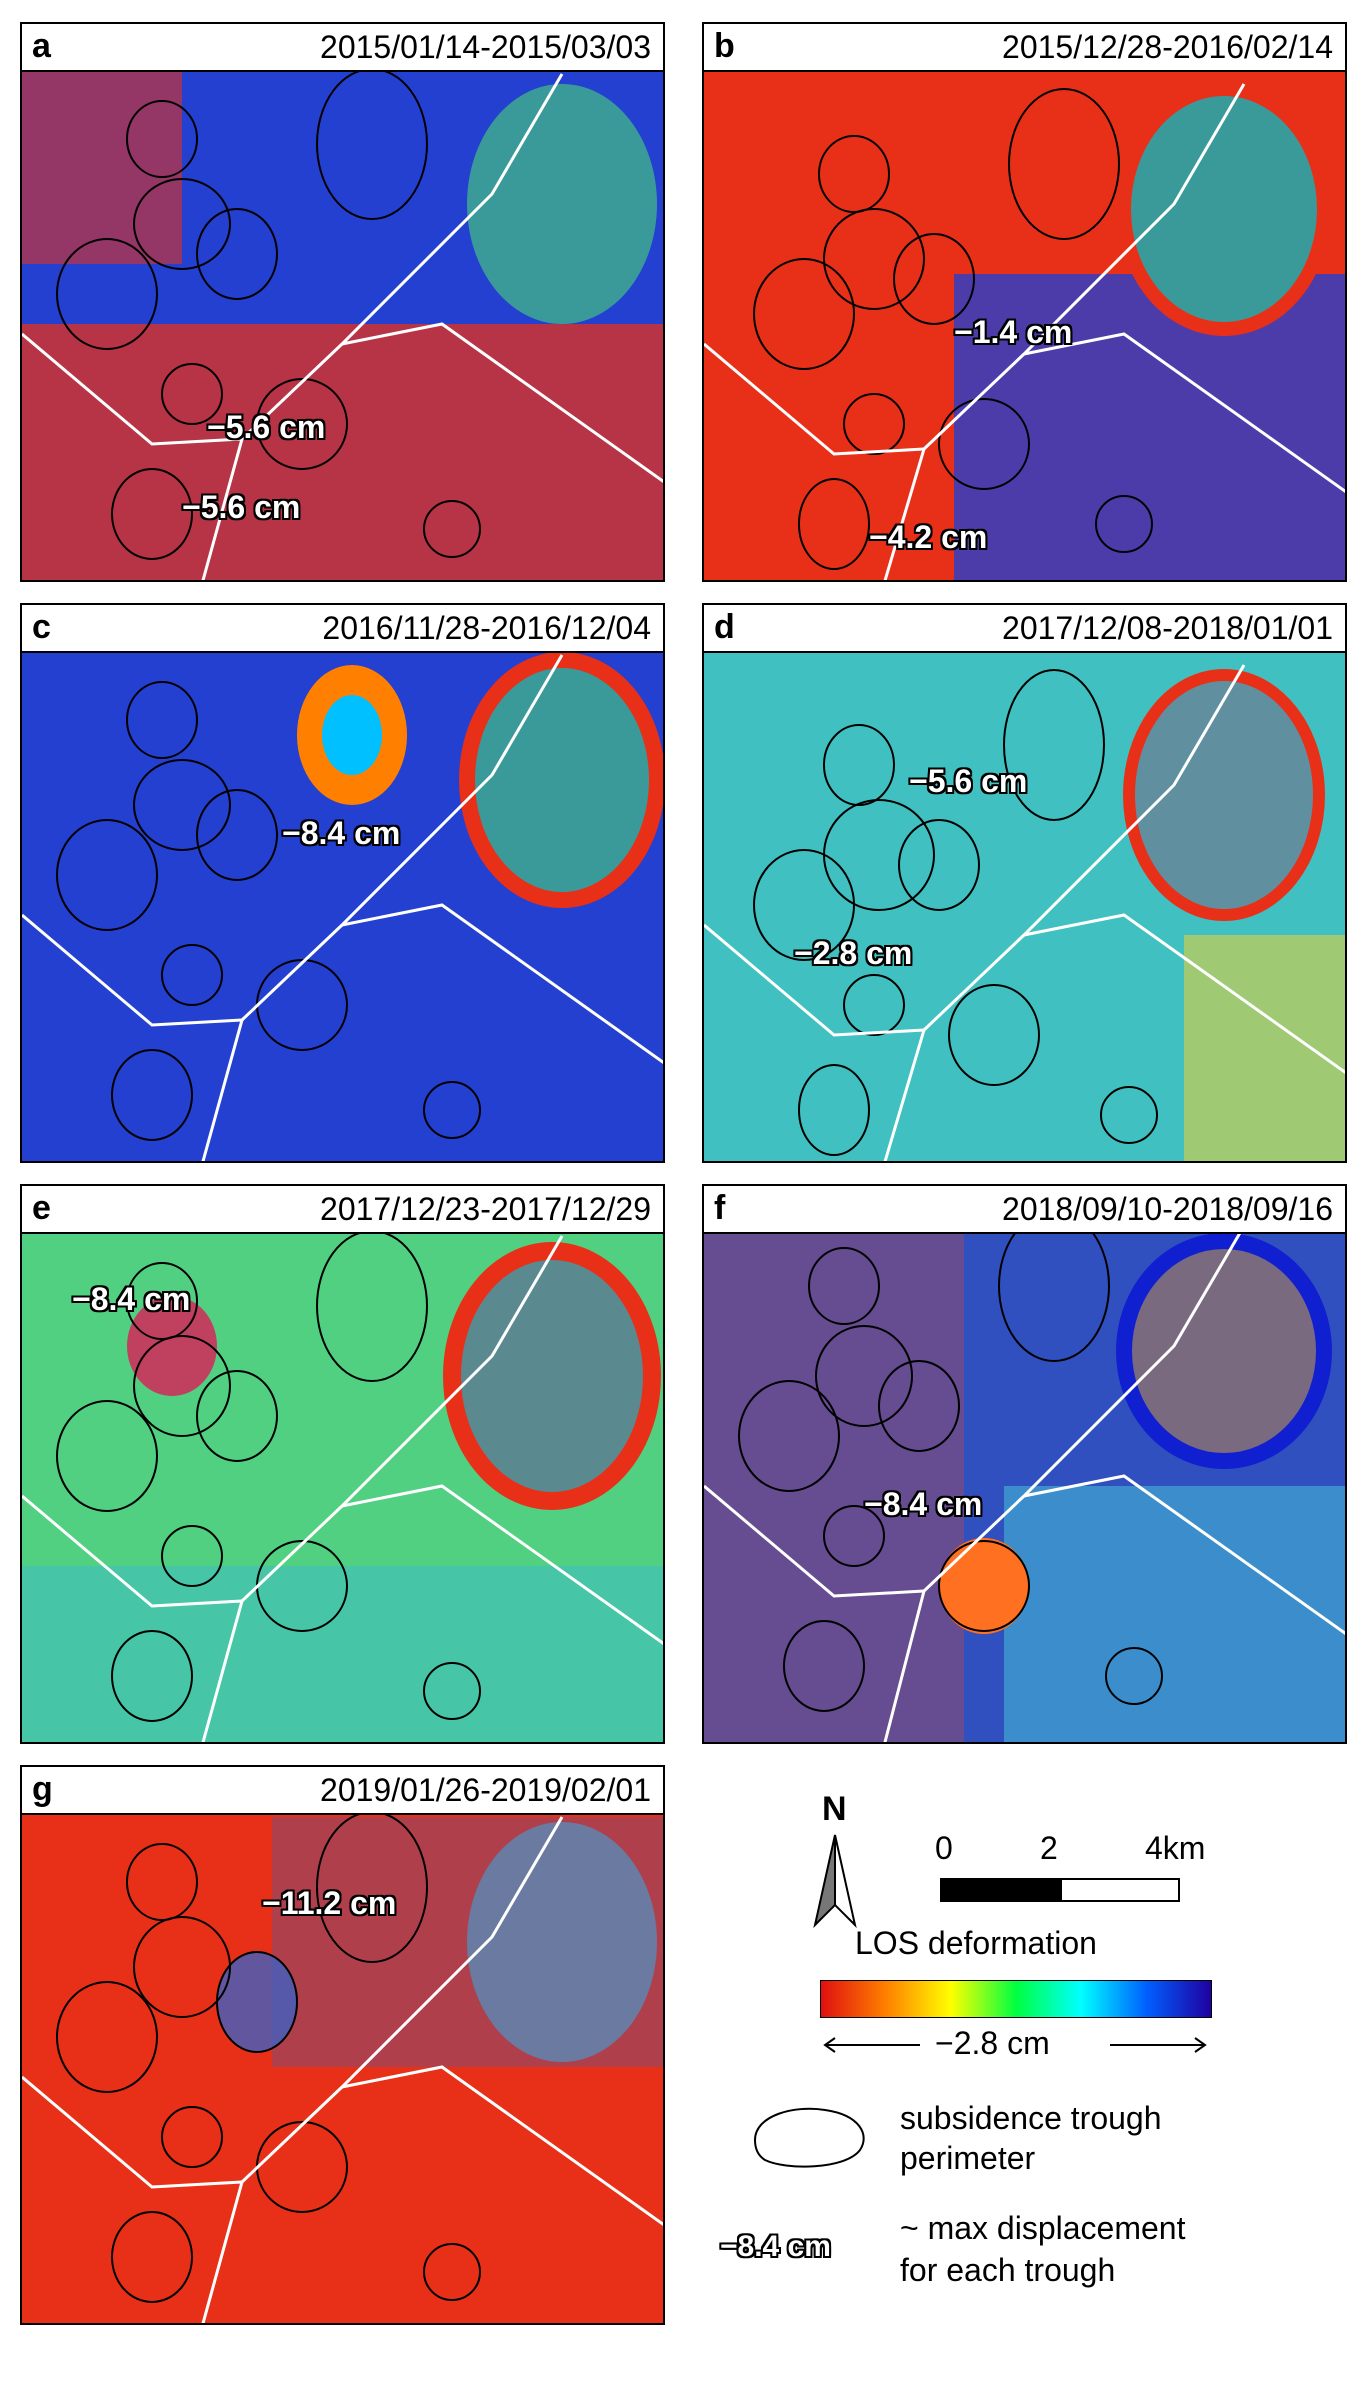 The image size is (1371, 2383). I want to click on panel-header: b 2015/12/28-2016/02/14, so click(1024, 48).